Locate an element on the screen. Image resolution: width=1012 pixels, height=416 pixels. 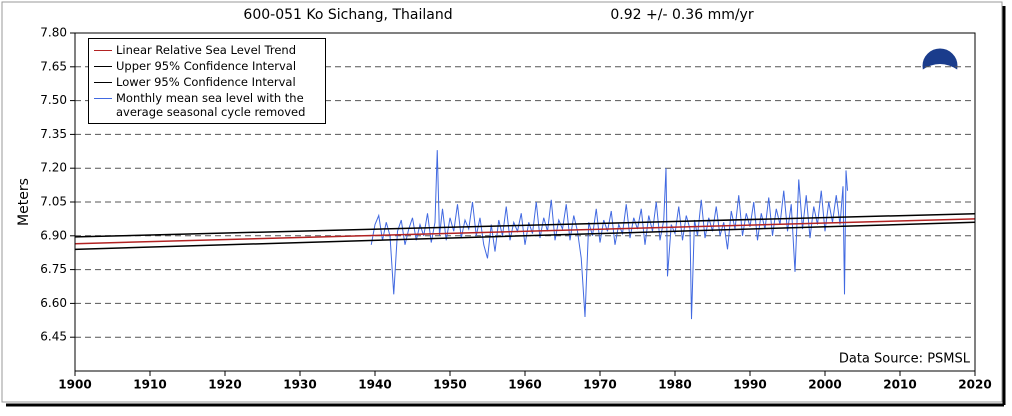
legend-label: Linear Relative Sea Level Trend is located at coordinates (206, 50).